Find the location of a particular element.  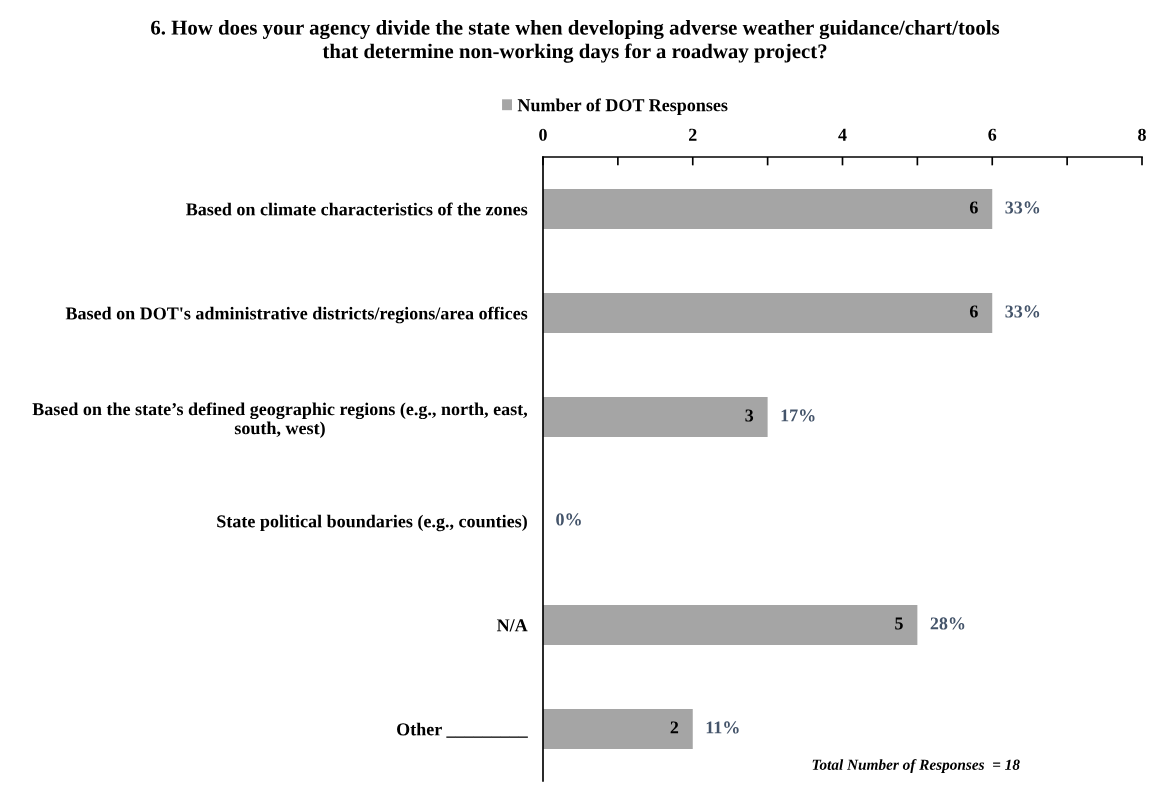

x-tick-label: 4 is located at coordinates (842, 134).